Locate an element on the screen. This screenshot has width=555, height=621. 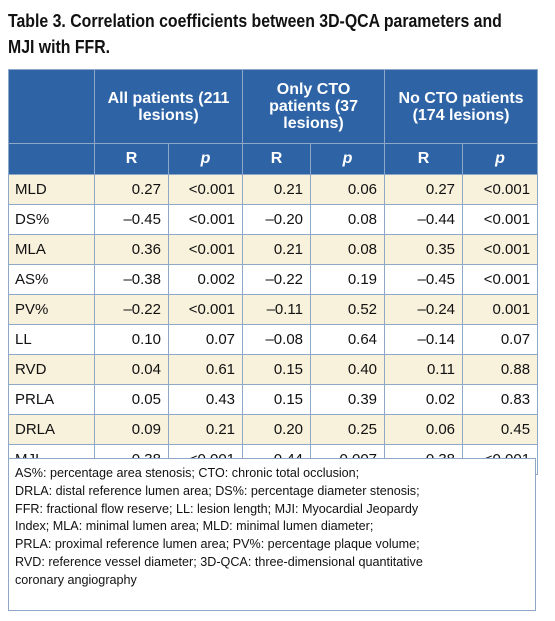
cell-all-r: 0.09 is located at coordinates (131, 429).